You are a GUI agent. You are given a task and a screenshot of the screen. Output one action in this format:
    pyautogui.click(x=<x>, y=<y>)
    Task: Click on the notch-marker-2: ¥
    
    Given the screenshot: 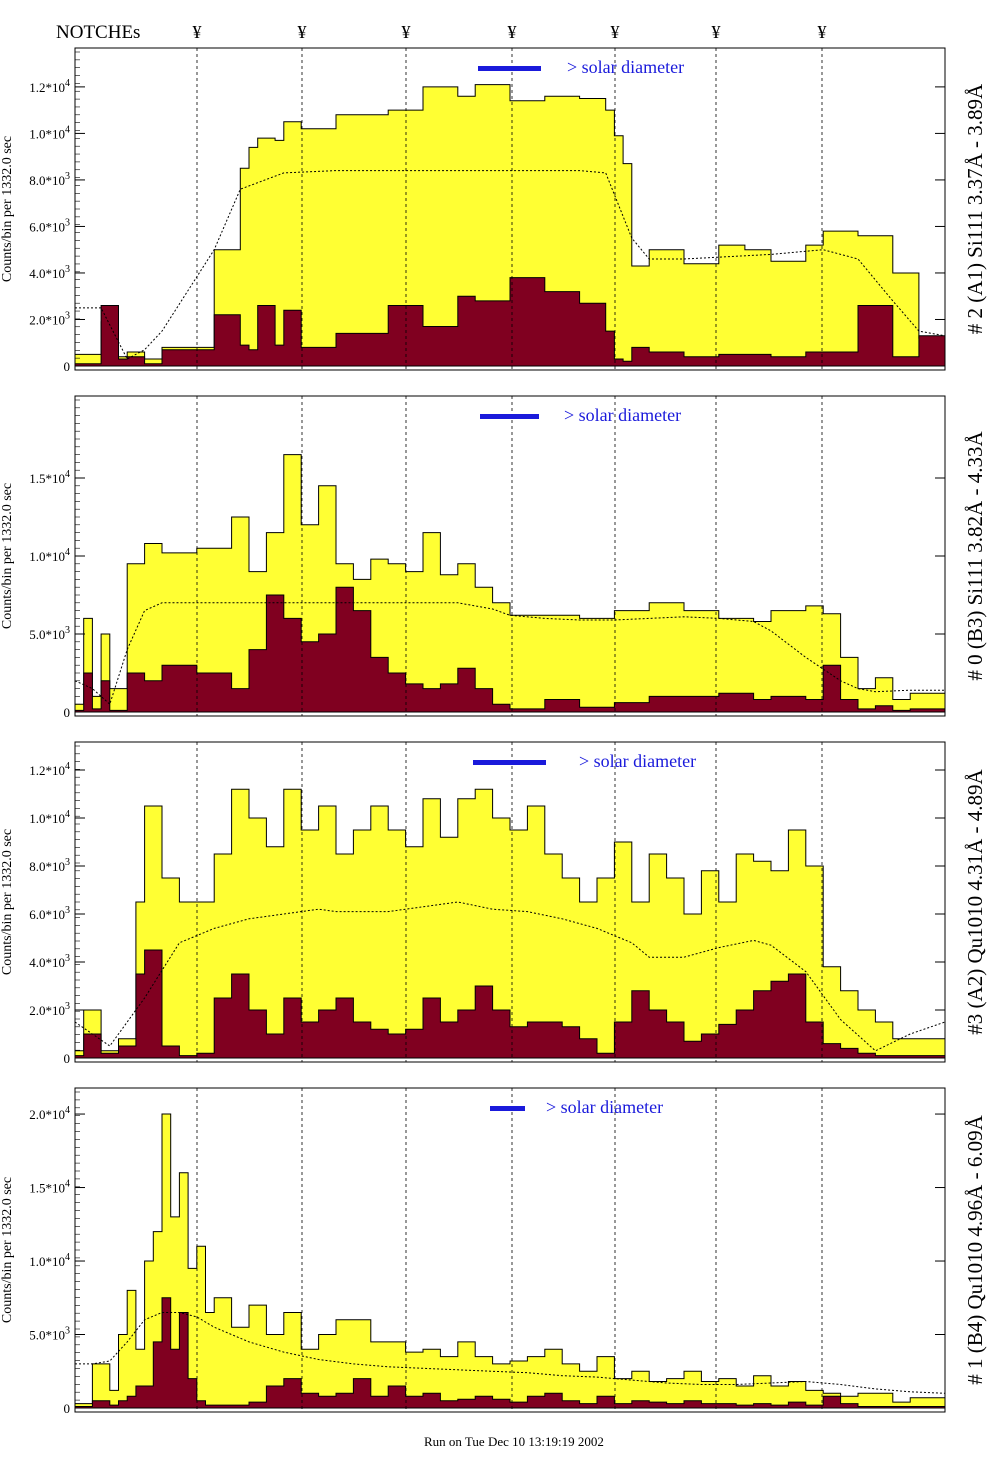 What is the action you would take?
    pyautogui.click(x=302, y=32)
    